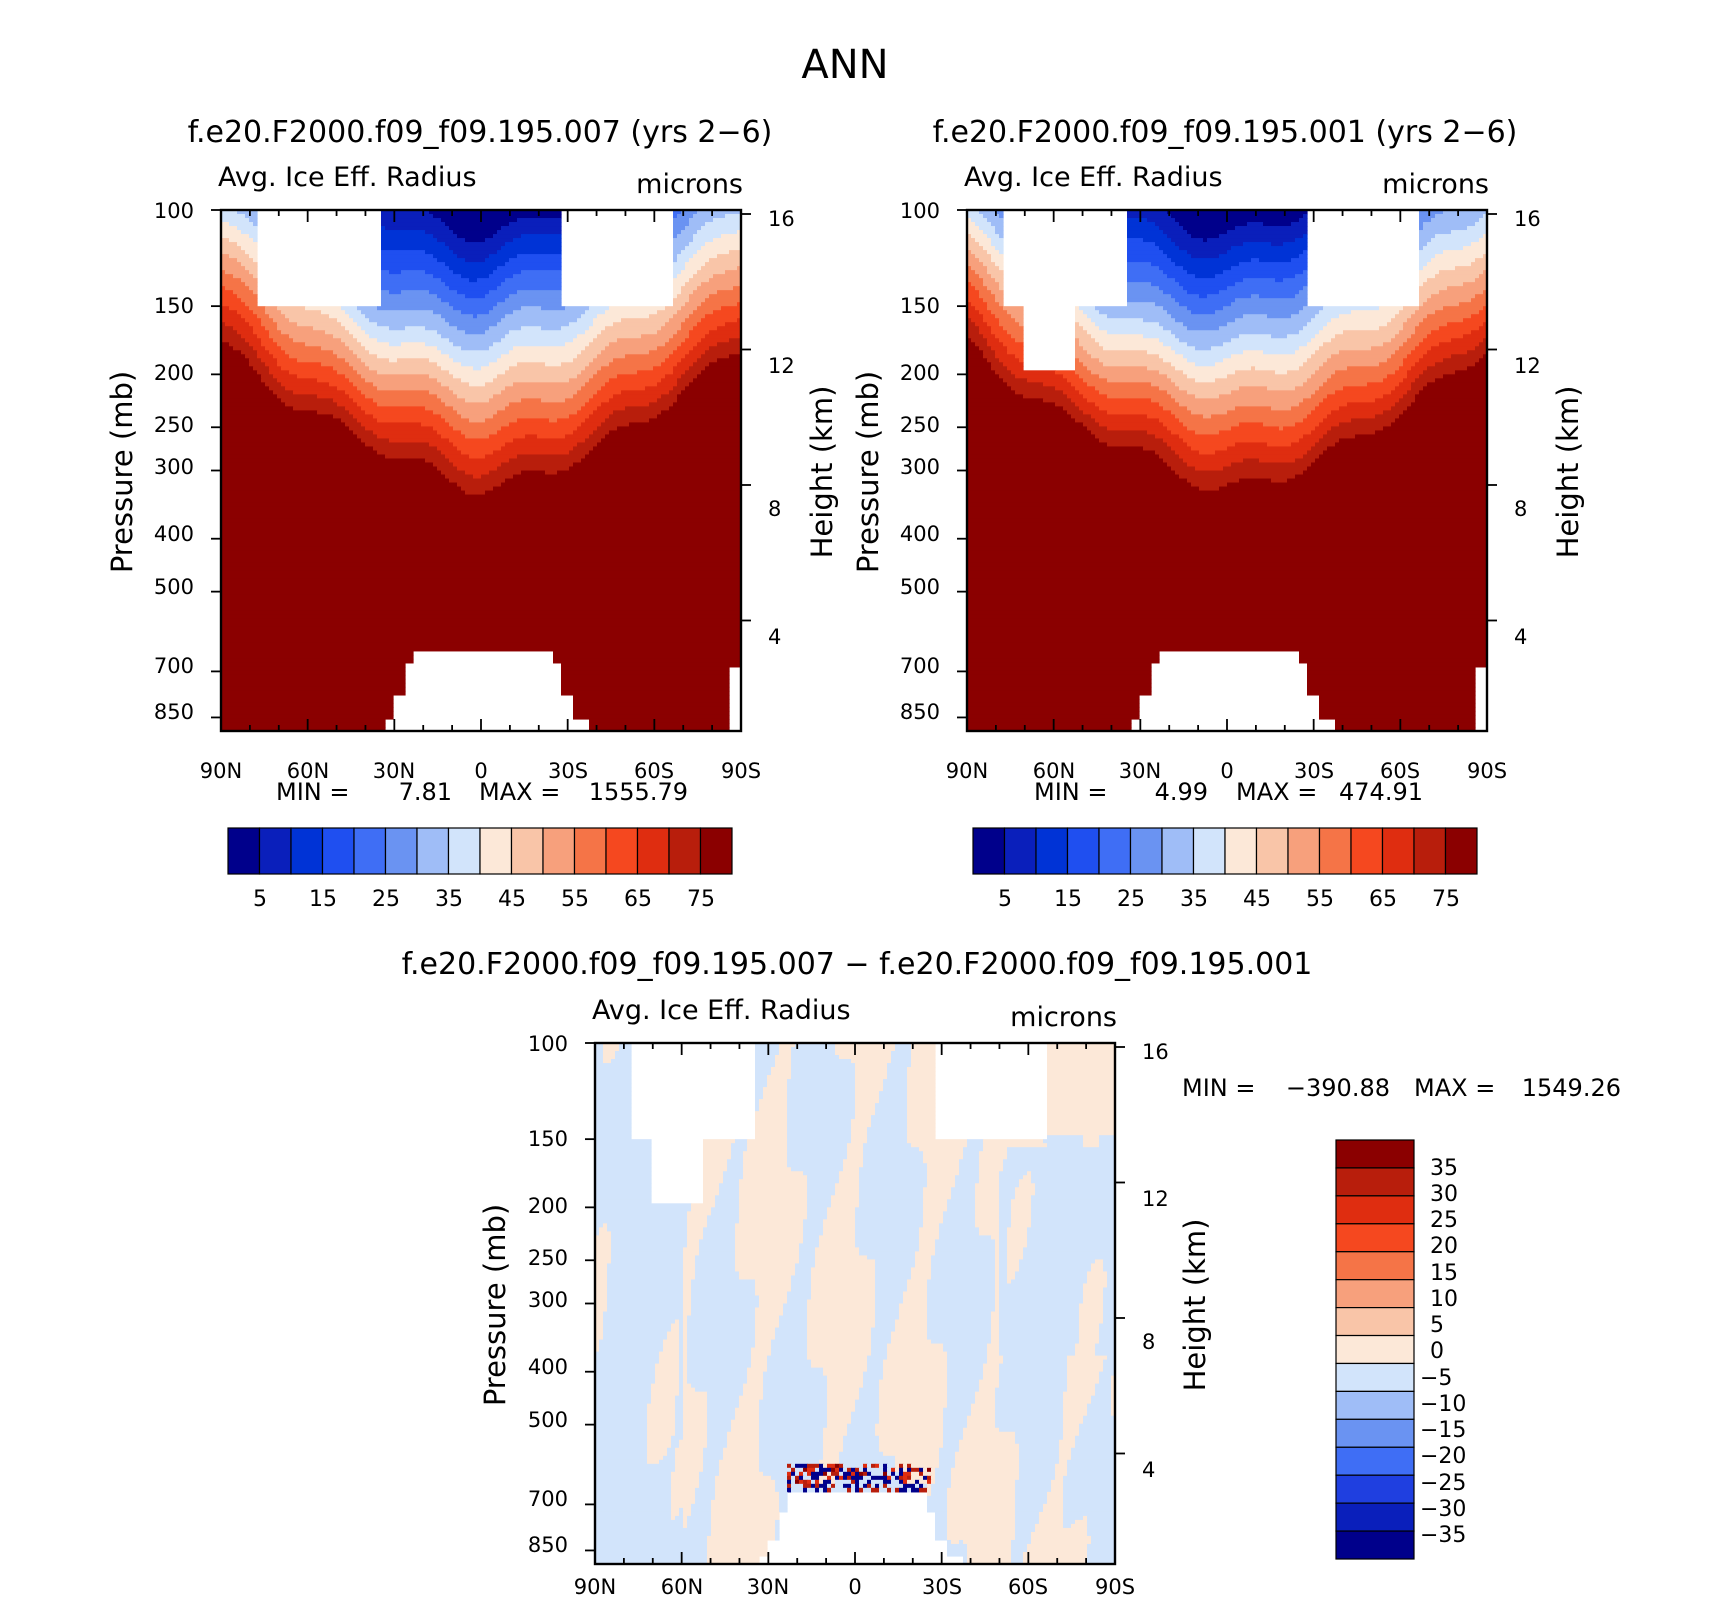  What do you see at coordinates (174, 425) in the screenshot?
I see `y-tick-label: 250` at bounding box center [174, 425].